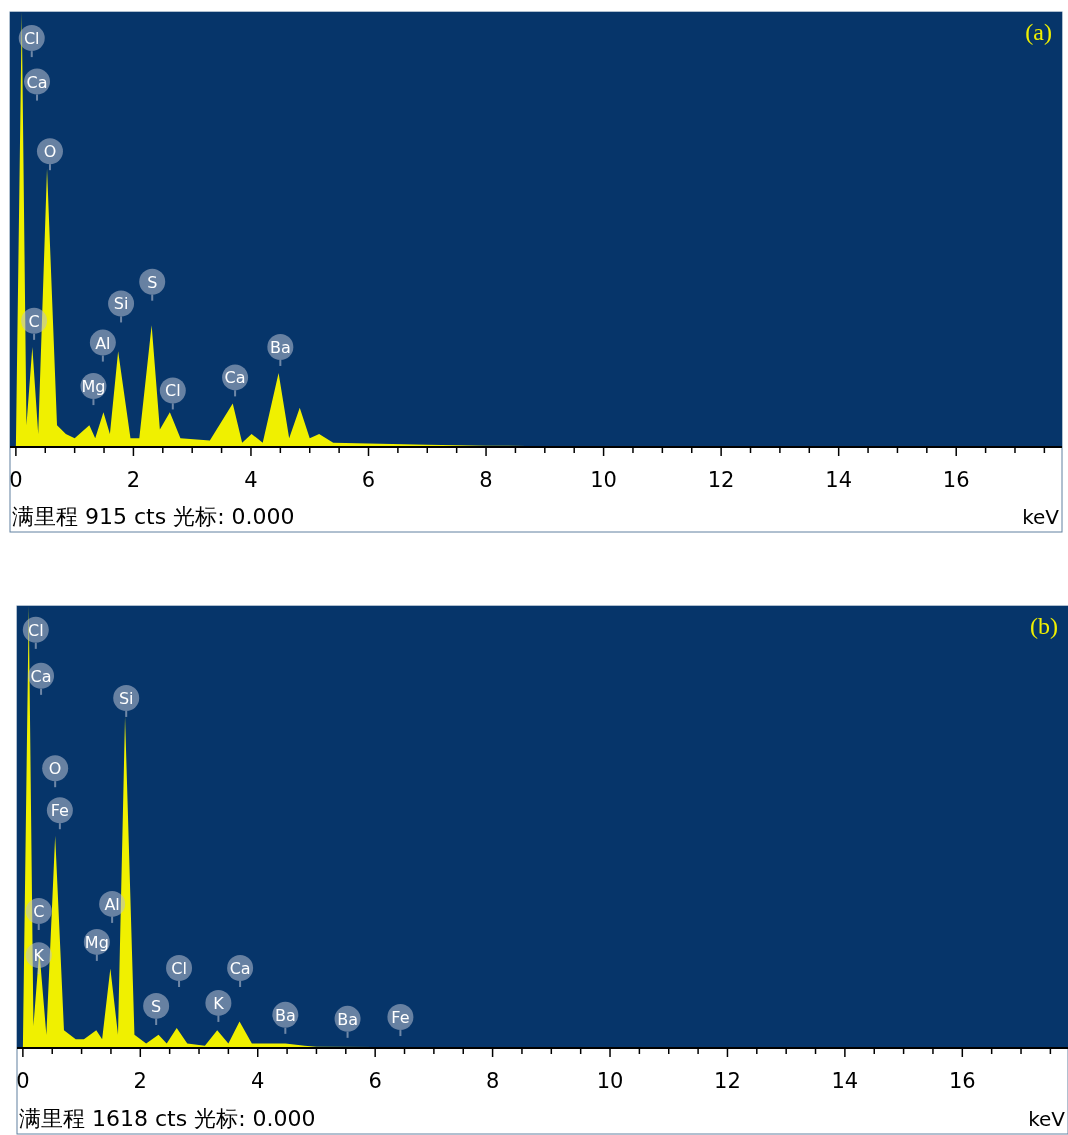 This screenshot has width=1068, height=1135. I want to click on text: 满里程 1618 cts 光标: 0.000, so click(167, 1118).